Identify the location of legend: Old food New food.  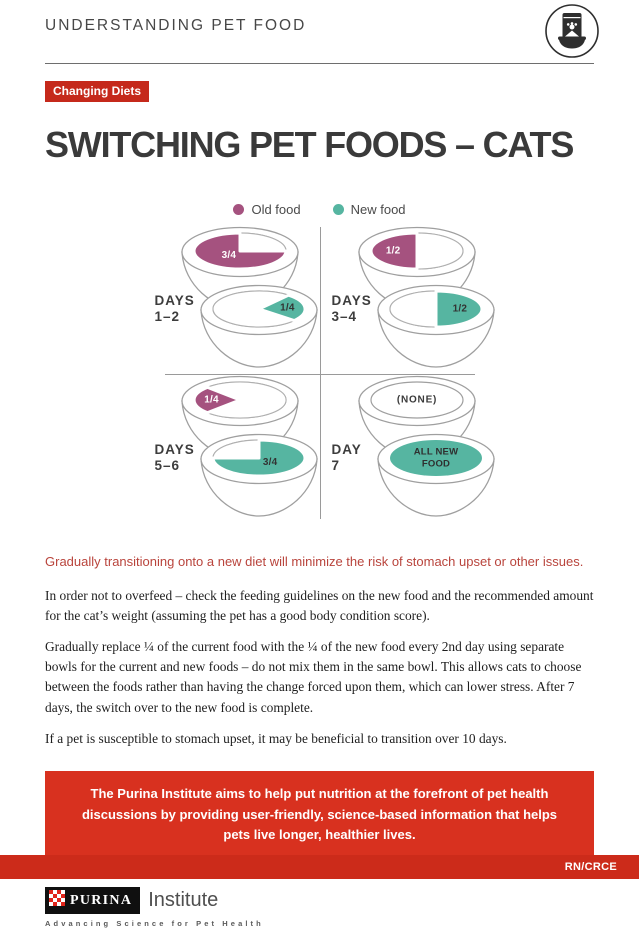
(319, 209).